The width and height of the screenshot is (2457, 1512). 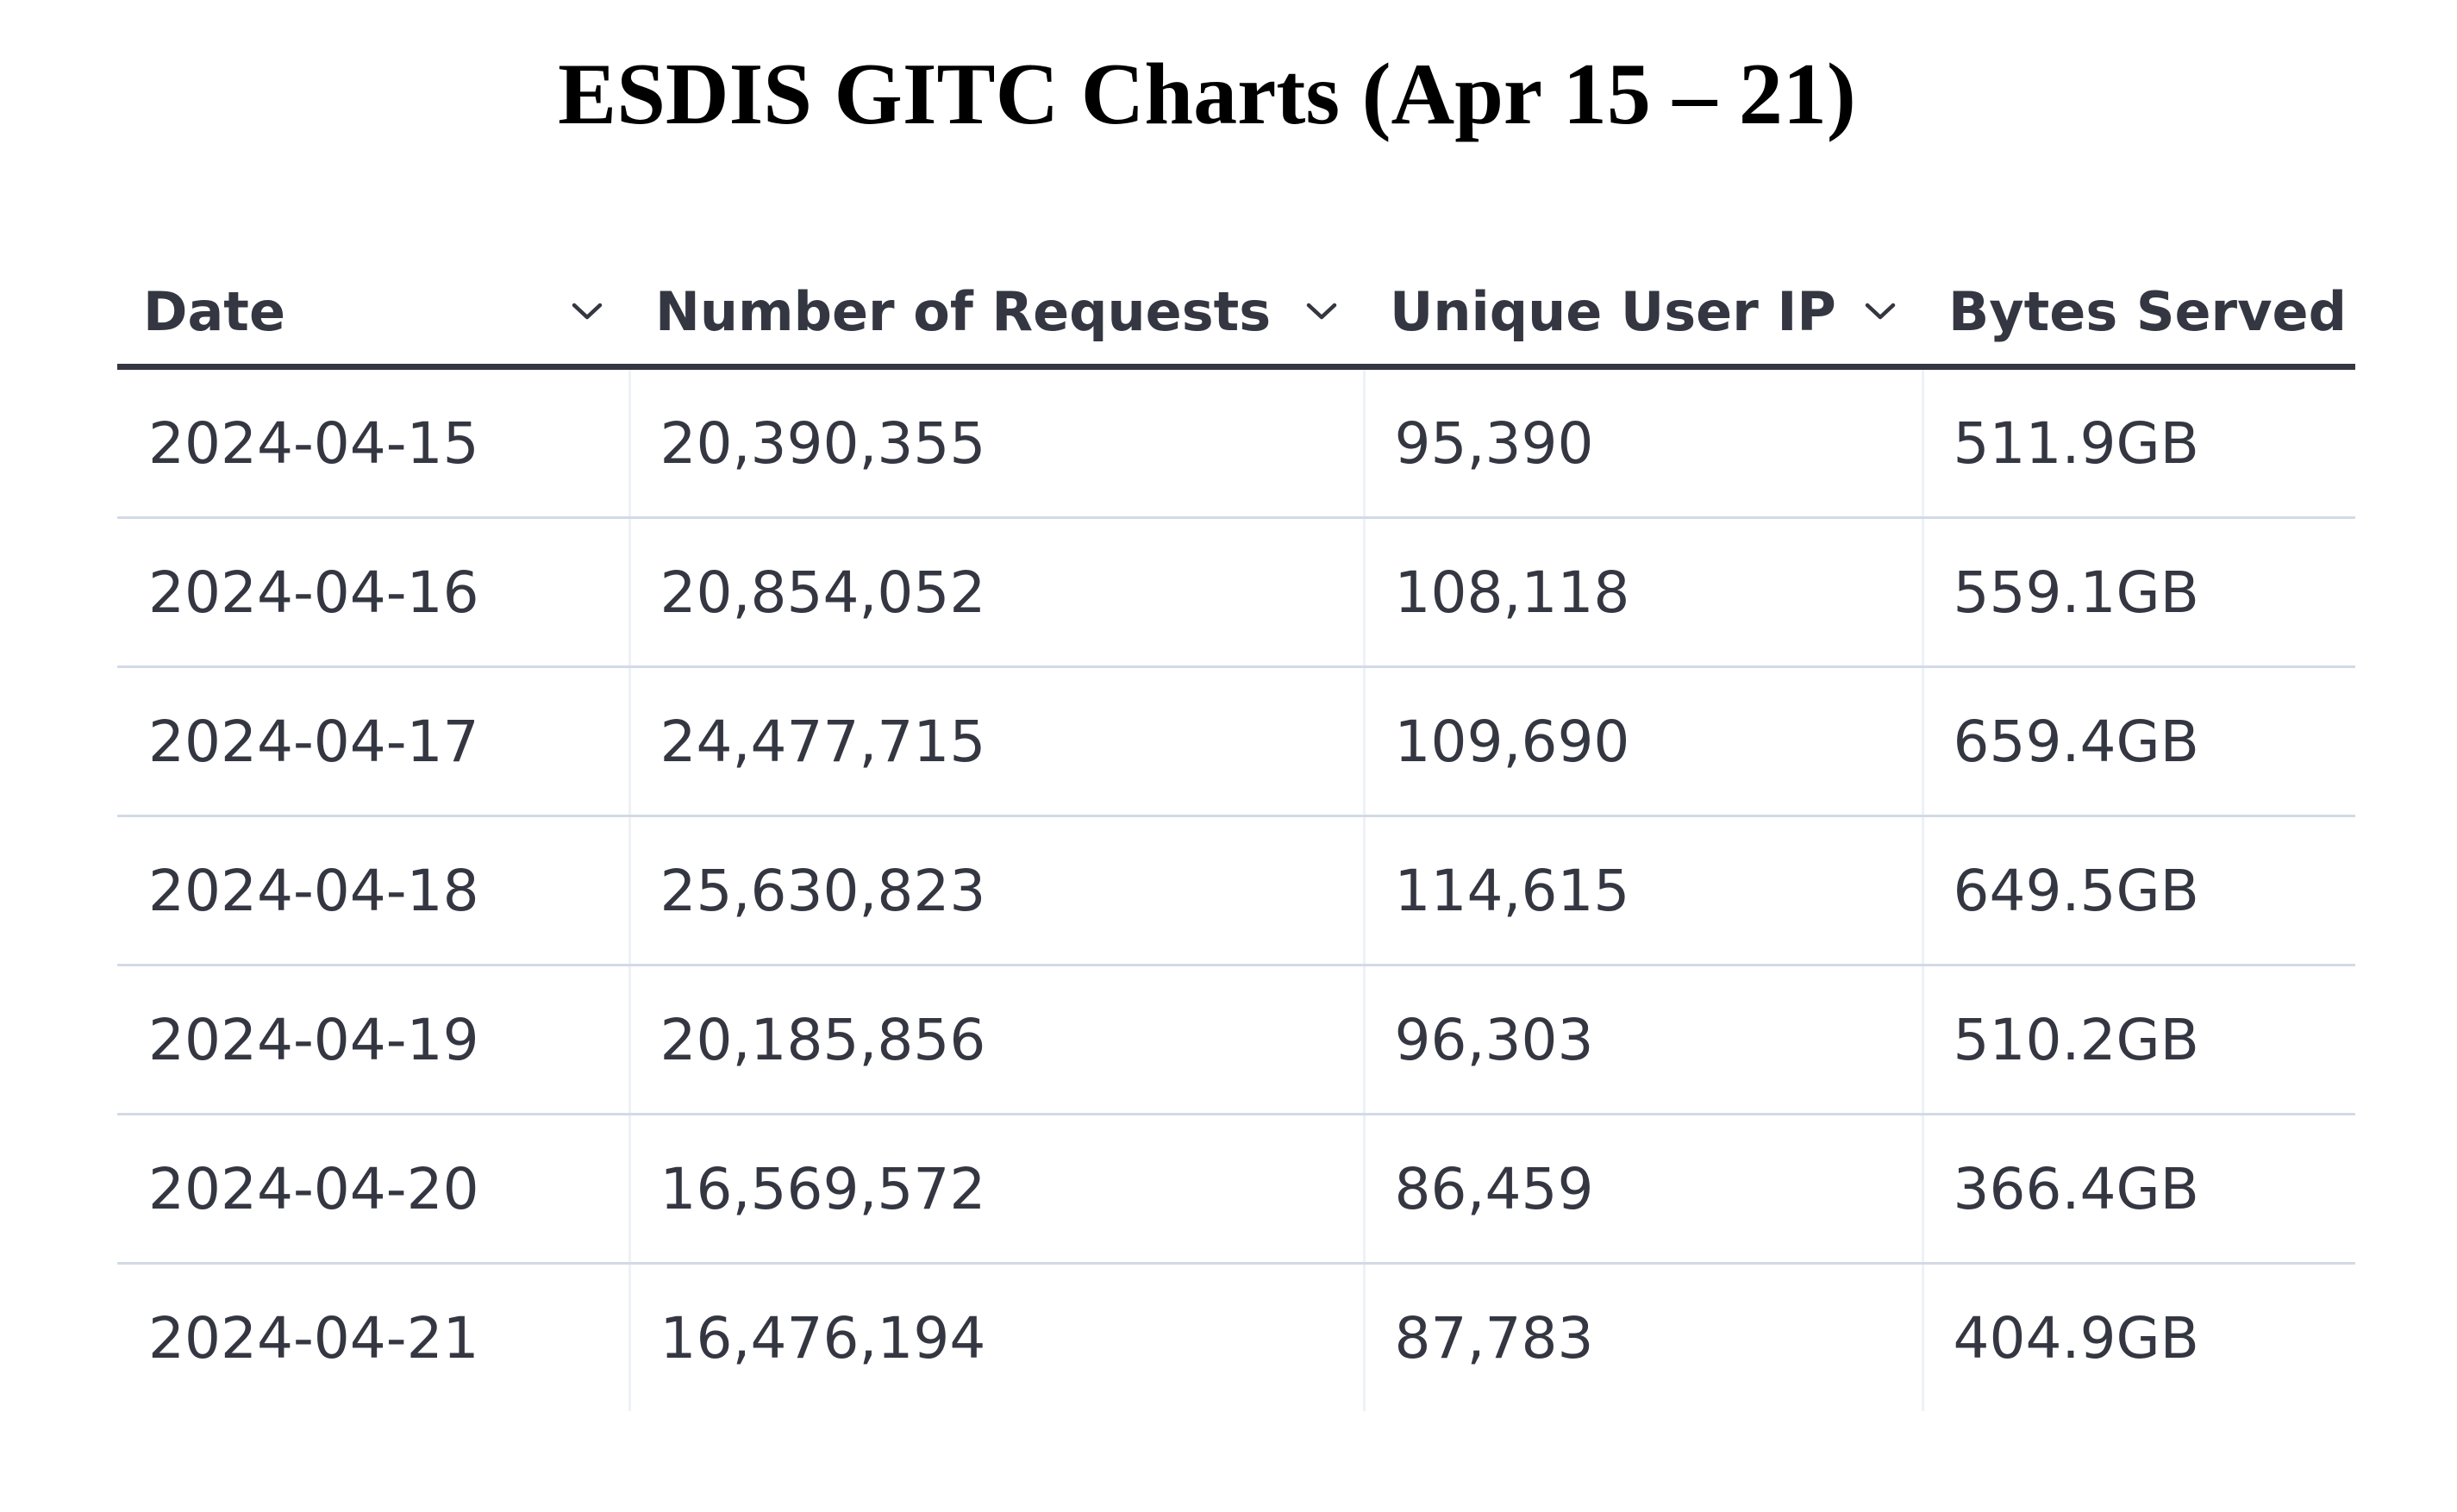 I want to click on cell-date: 2024-04-20, so click(x=373, y=1189).